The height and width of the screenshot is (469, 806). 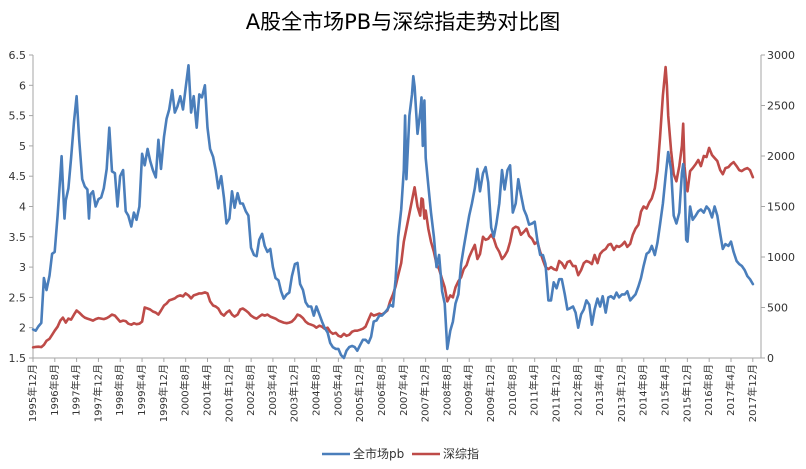 What do you see at coordinates (534, 390) in the screenshot?
I see `x-tick-label: 2011年4月` at bounding box center [534, 390].